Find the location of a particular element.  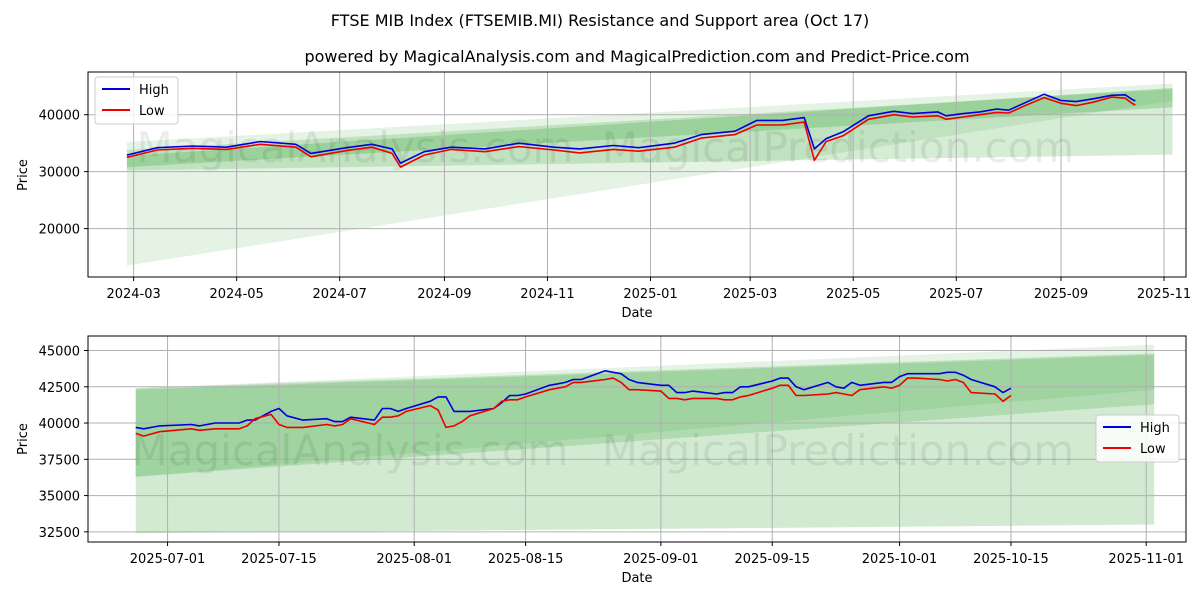

watermark-left-bottom: MagicalAnalysis.com is located at coordinates (350, 450).